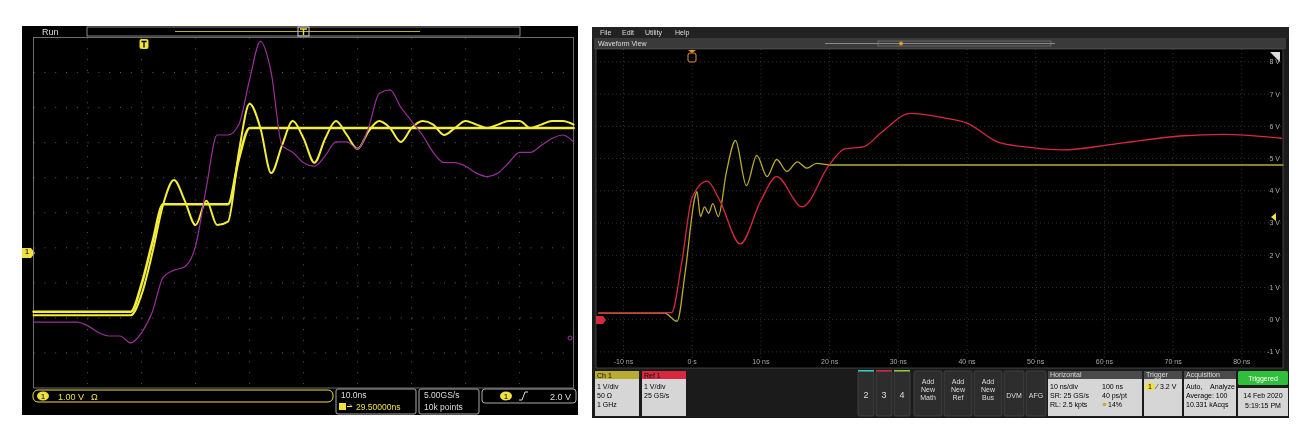  I want to click on text: Ω, so click(94, 397).